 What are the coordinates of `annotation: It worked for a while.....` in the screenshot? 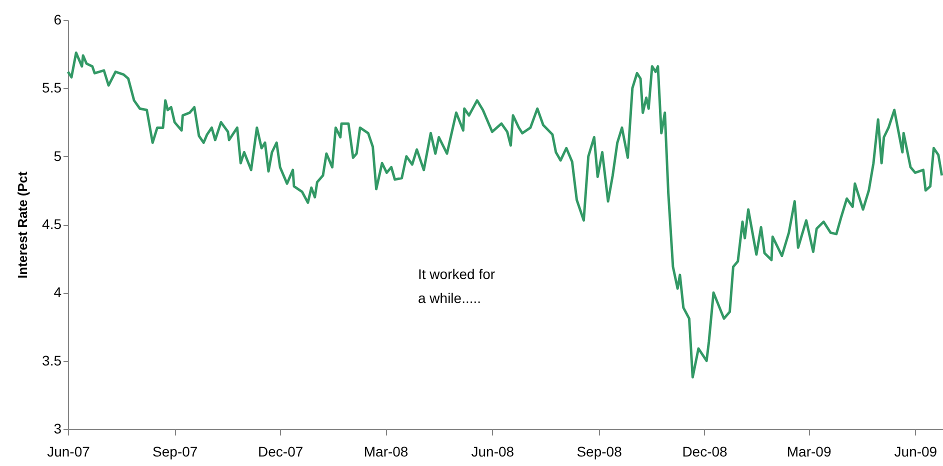 It's located at (457, 286).